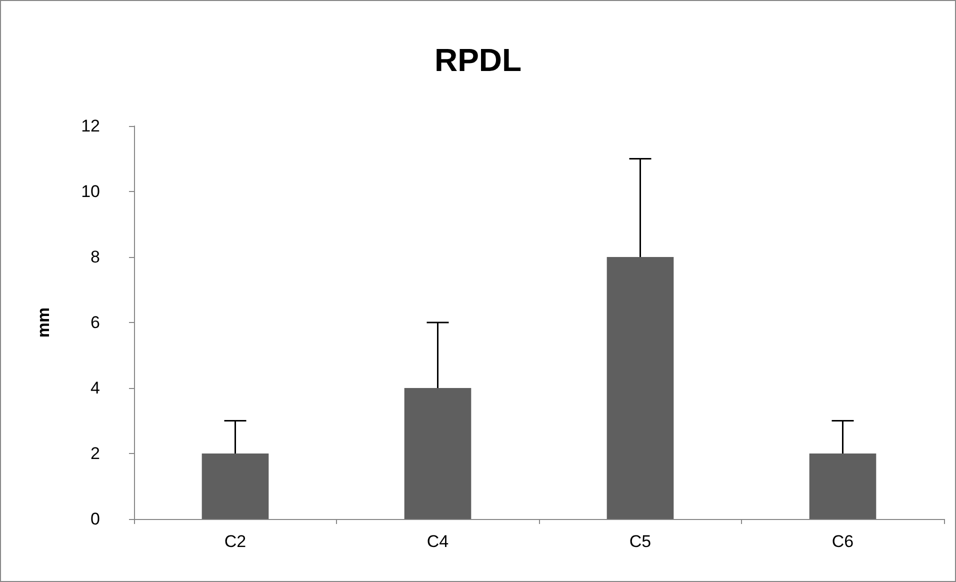 The height and width of the screenshot is (582, 956). I want to click on y-tick-label: 0, so click(95, 519).